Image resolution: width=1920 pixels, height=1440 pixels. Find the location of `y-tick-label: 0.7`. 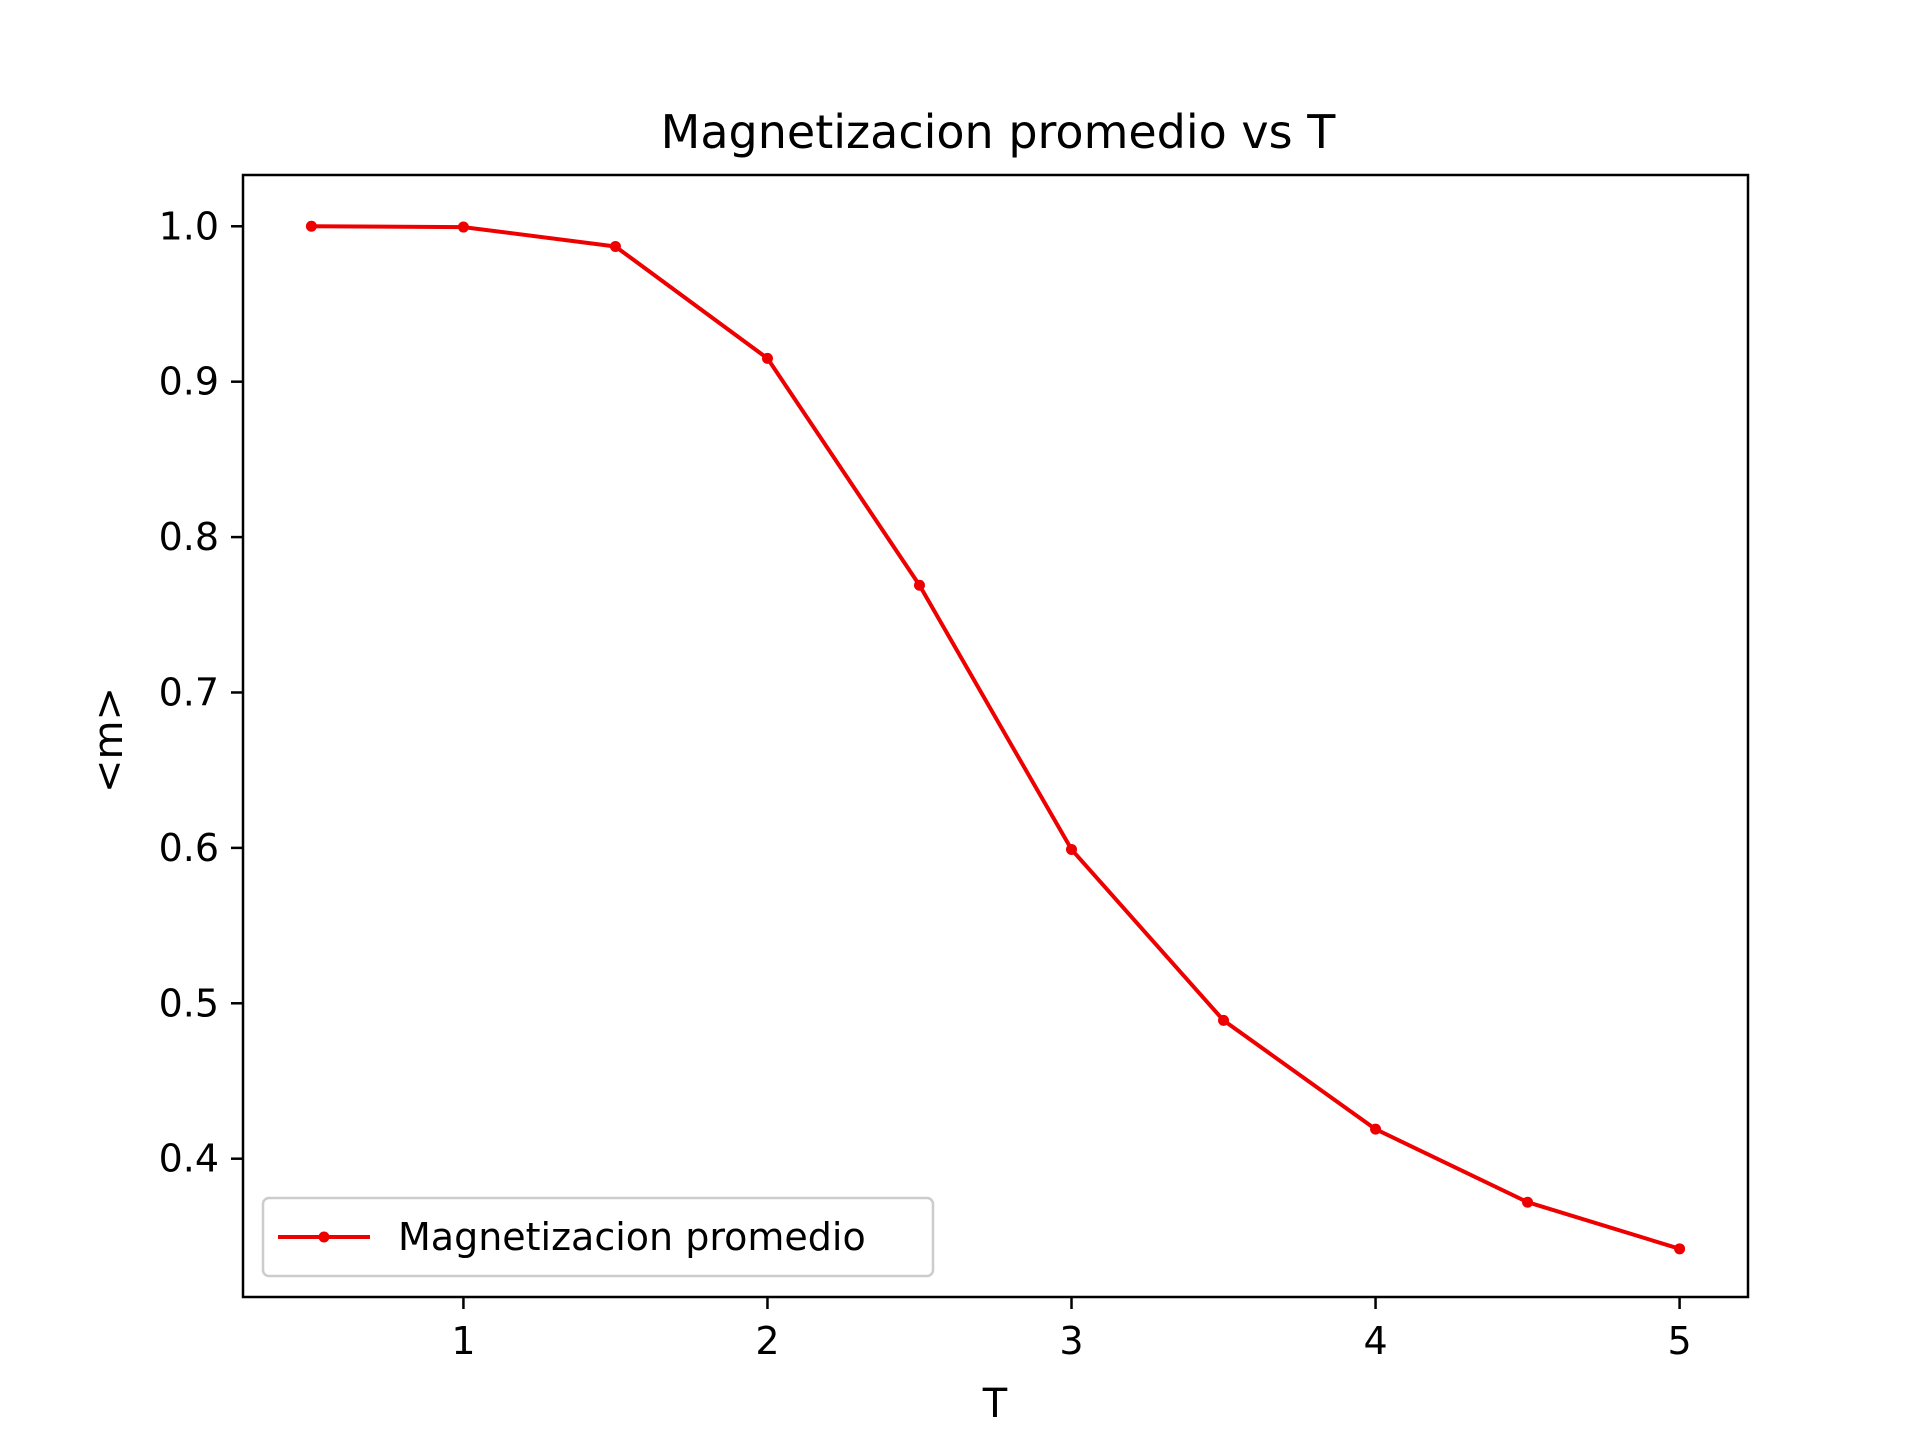

y-tick-label: 0.7 is located at coordinates (189, 692).